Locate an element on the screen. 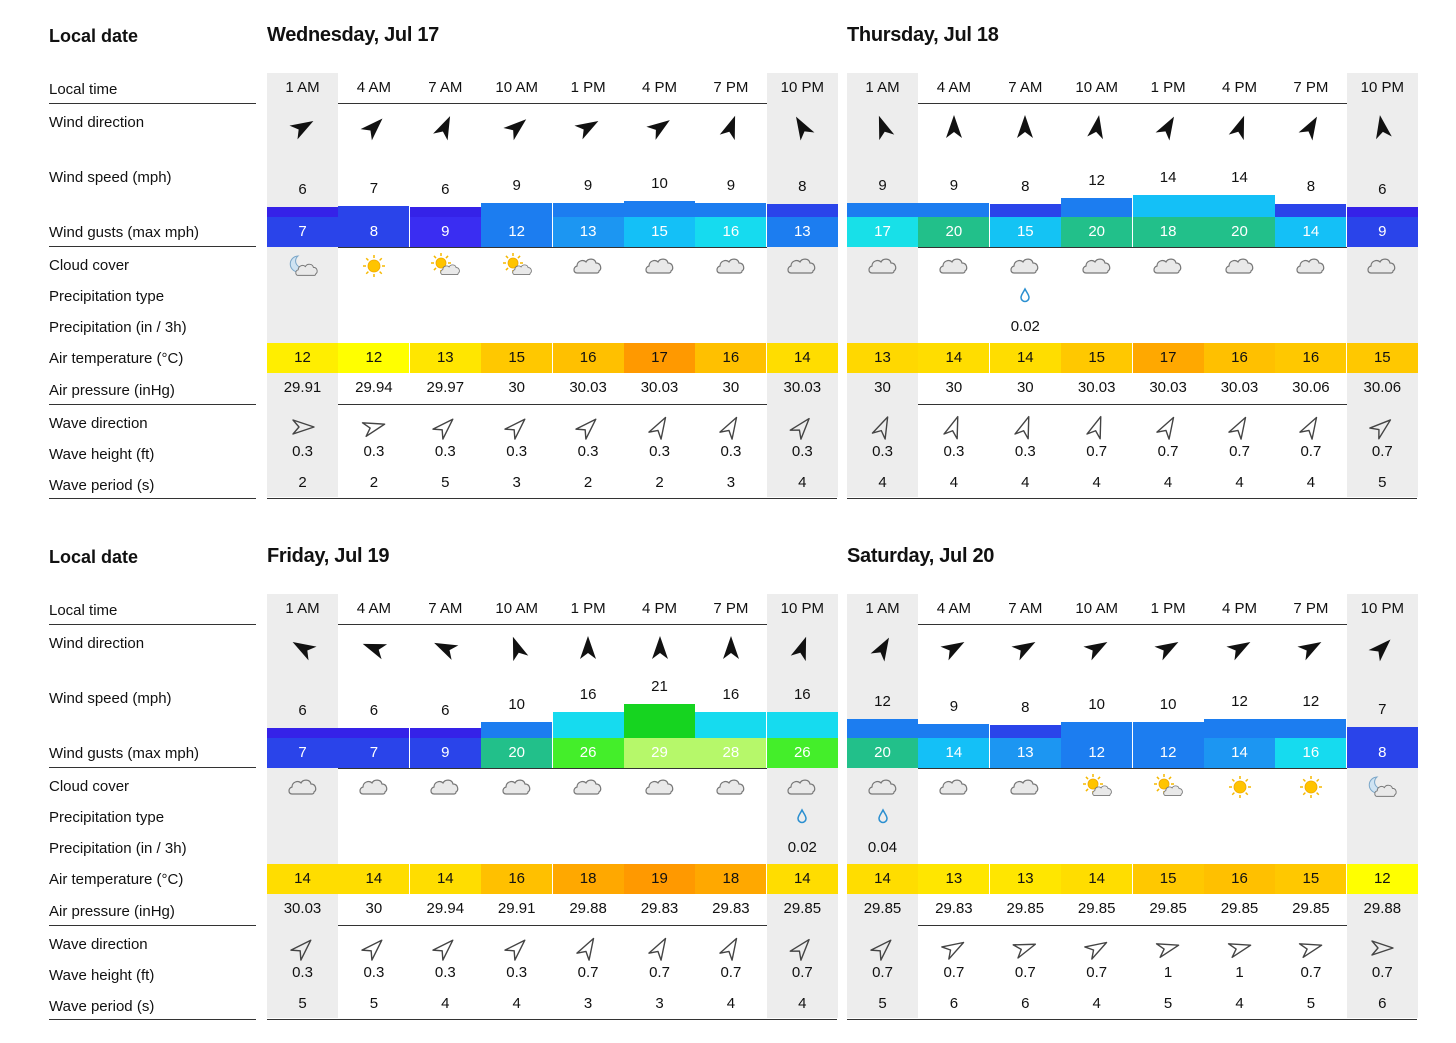 The width and height of the screenshot is (1456, 1043). wave-period-value: 3 is located at coordinates (588, 1003).